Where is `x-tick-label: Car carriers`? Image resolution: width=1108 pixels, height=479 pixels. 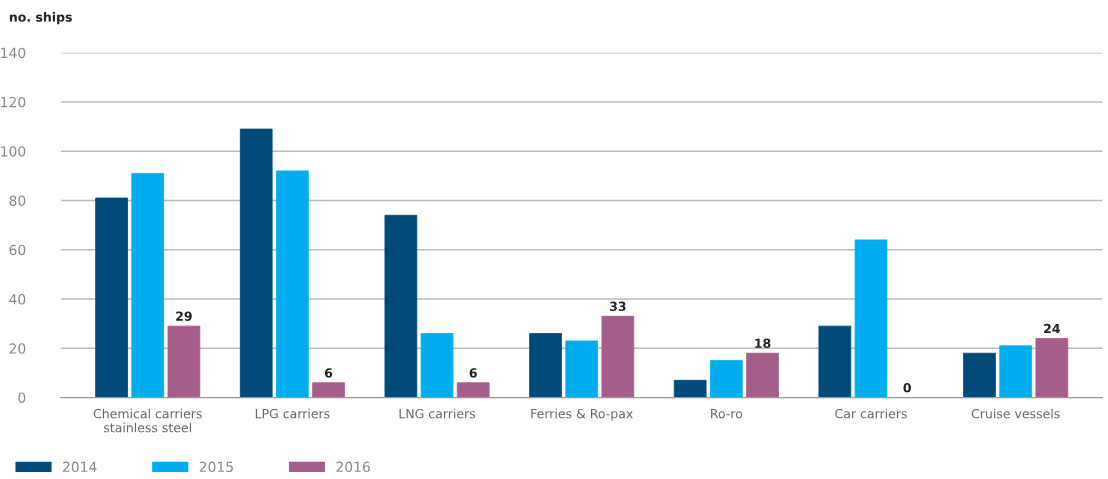
x-tick-label: Car carriers is located at coordinates (871, 413).